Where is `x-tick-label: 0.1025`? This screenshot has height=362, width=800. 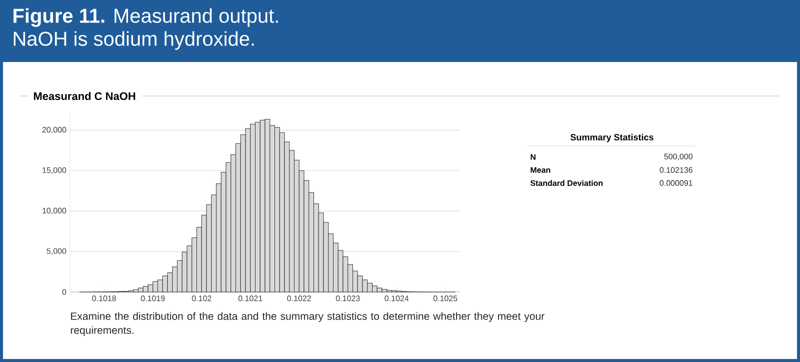
x-tick-label: 0.1025 is located at coordinates (445, 299).